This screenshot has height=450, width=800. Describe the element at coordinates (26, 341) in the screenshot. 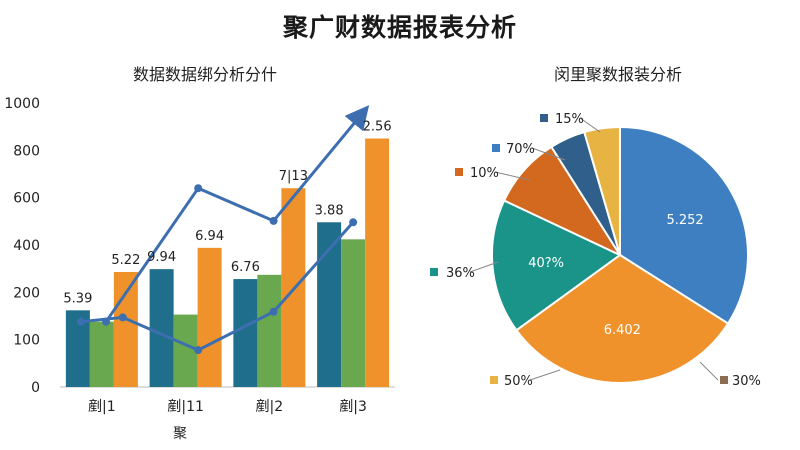

I see `y-tick-label: 100` at that location.